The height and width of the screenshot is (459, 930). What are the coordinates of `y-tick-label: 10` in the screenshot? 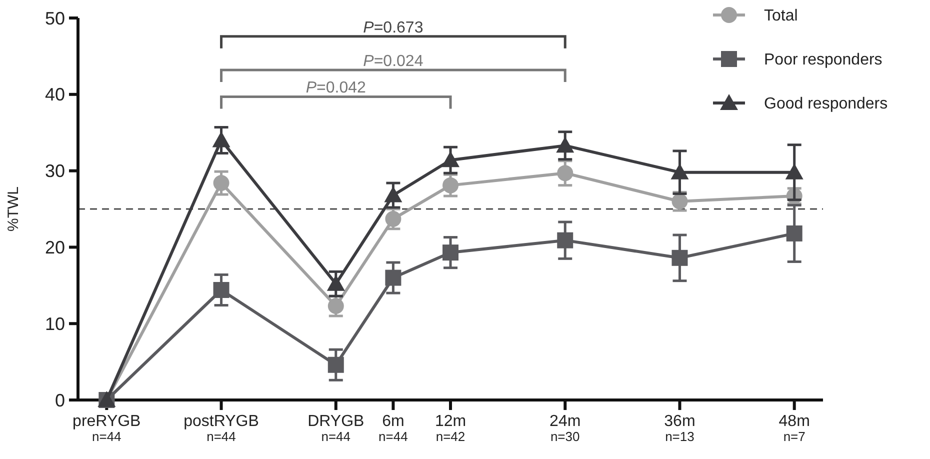 It's located at (54, 324).